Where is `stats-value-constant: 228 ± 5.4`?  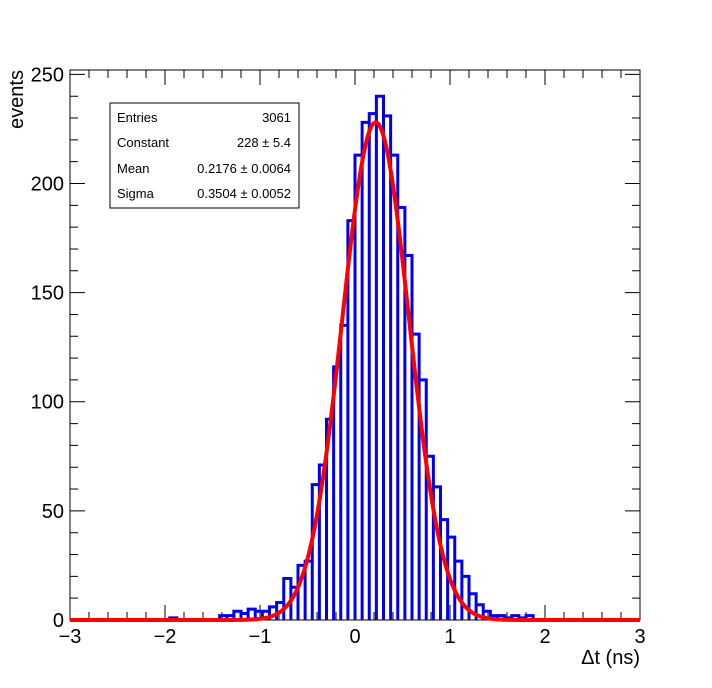 stats-value-constant: 228 ± 5.4 is located at coordinates (264, 142).